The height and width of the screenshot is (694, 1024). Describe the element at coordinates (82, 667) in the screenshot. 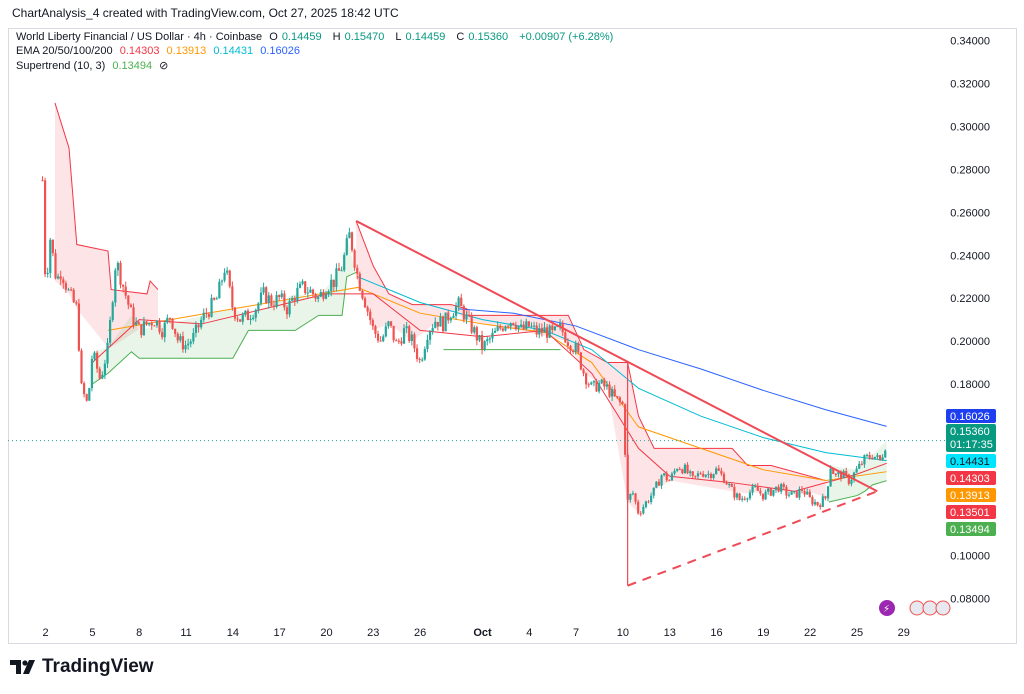

I see `tradingview-logo: TradingView` at that location.